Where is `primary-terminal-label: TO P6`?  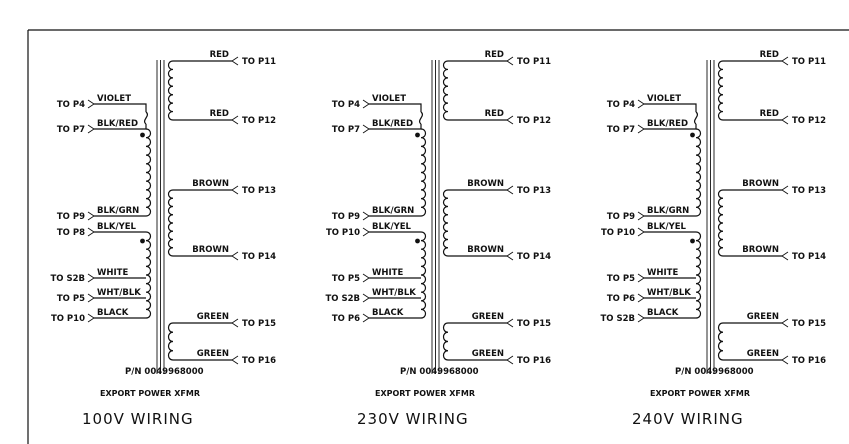
primary-terminal-label: TO P6 is located at coordinates (346, 319).